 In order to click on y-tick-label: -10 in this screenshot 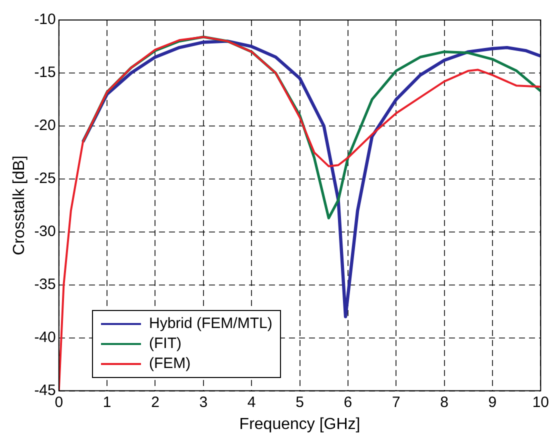, I will do `click(45, 19)`.